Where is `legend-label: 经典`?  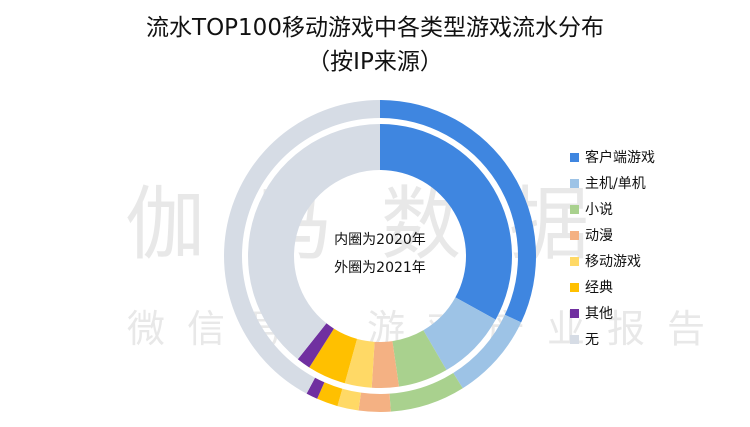
legend-label: 经典 is located at coordinates (599, 288).